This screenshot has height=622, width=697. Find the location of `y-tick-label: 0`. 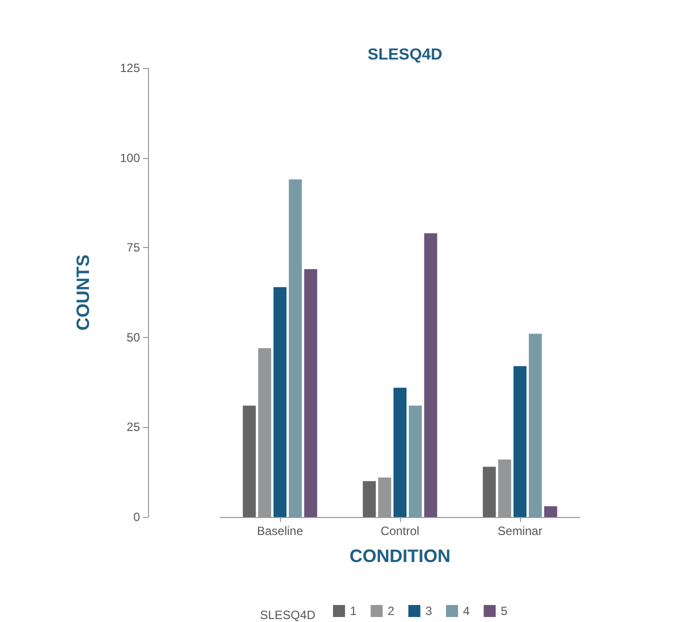

y-tick-label: 0 is located at coordinates (136, 517).